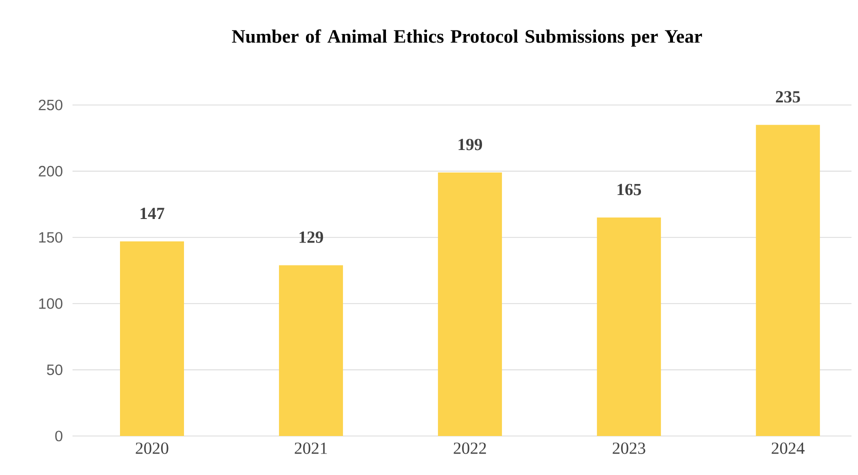  Describe the element at coordinates (310, 448) in the screenshot. I see `x-tick-label: 2021` at that location.